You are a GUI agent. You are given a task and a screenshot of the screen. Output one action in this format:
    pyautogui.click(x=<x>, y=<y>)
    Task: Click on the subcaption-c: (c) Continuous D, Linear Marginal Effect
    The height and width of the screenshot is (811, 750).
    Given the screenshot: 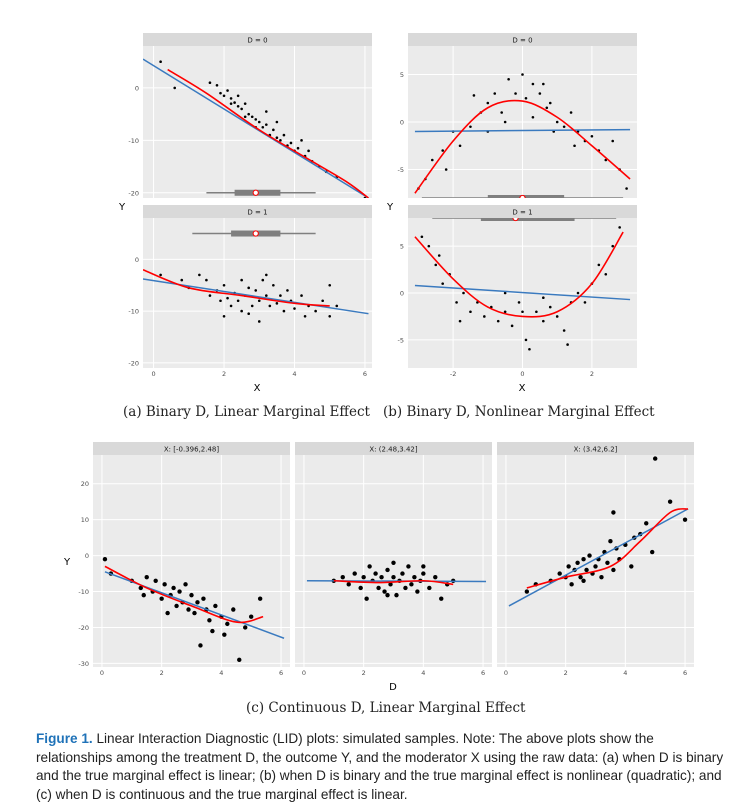 What is the action you would take?
    pyautogui.click(x=386, y=708)
    